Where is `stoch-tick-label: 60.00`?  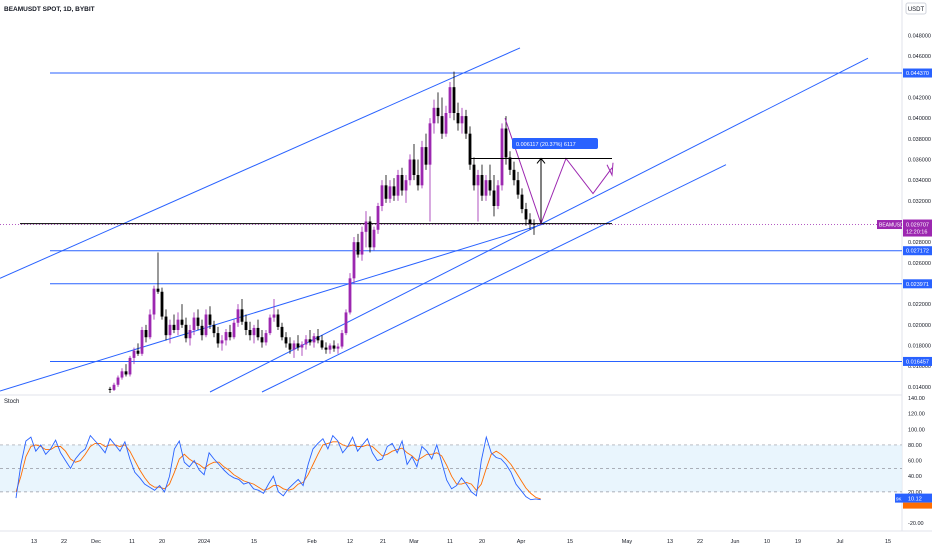 stoch-tick-label: 60.00 is located at coordinates (915, 462).